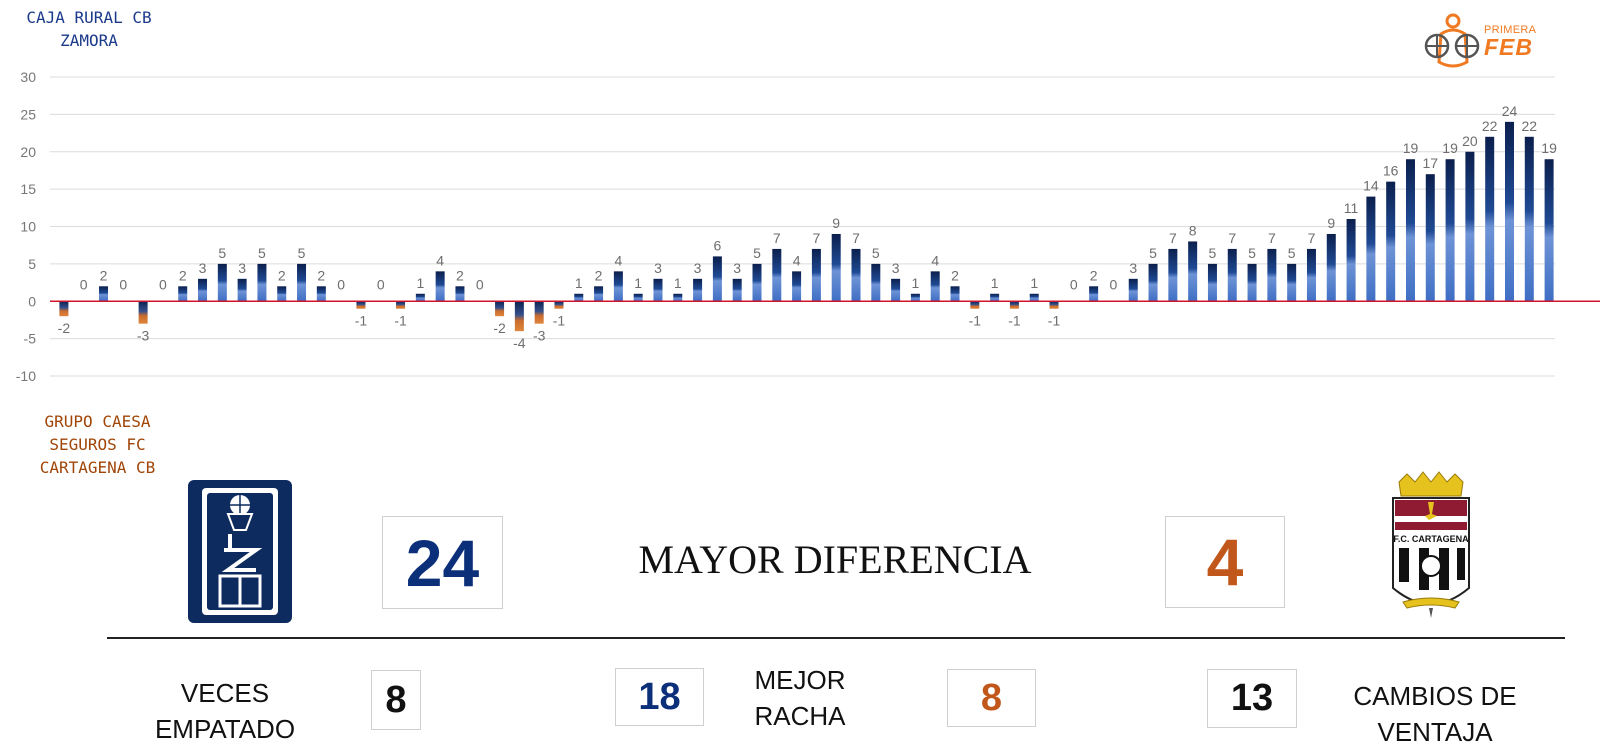 The height and width of the screenshot is (753, 1600). I want to click on league-logo: PRIMERA FEB, so click(1490, 41).